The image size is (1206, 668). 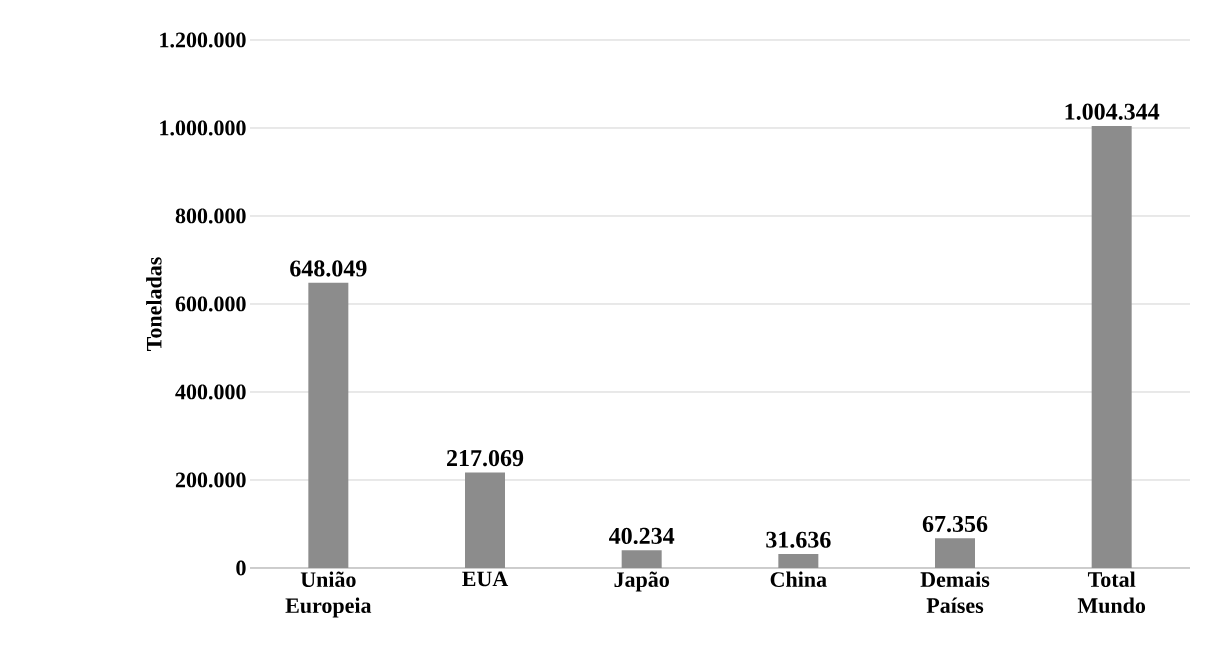 I want to click on y-axis-title: Toneladas, so click(x=154, y=304).